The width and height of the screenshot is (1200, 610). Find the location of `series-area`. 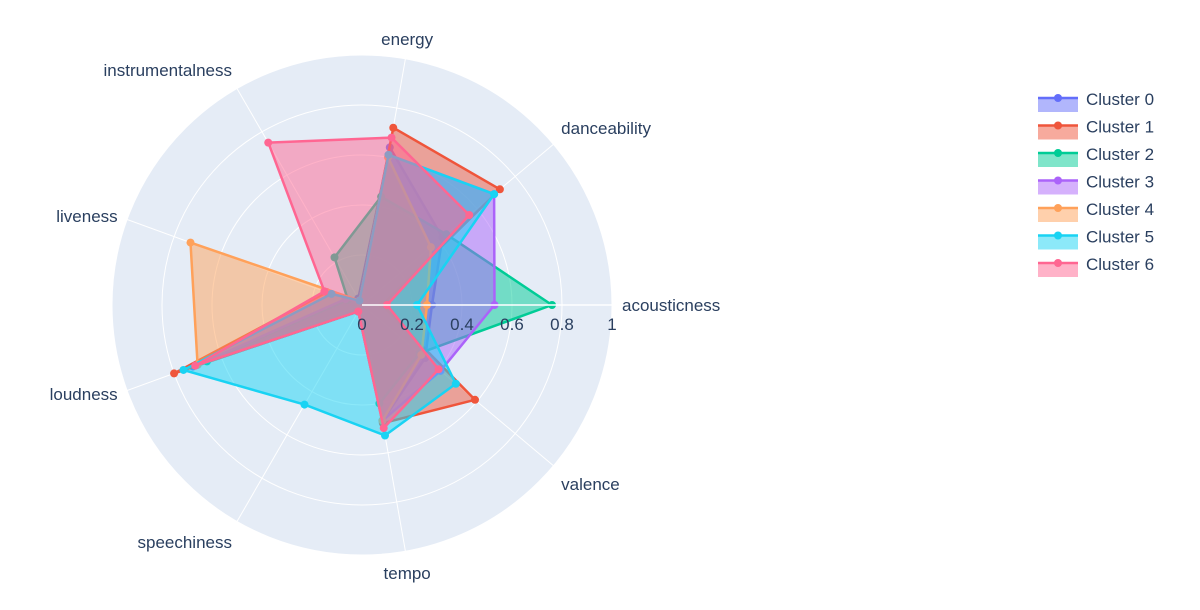

series-area is located at coordinates (332, 283).